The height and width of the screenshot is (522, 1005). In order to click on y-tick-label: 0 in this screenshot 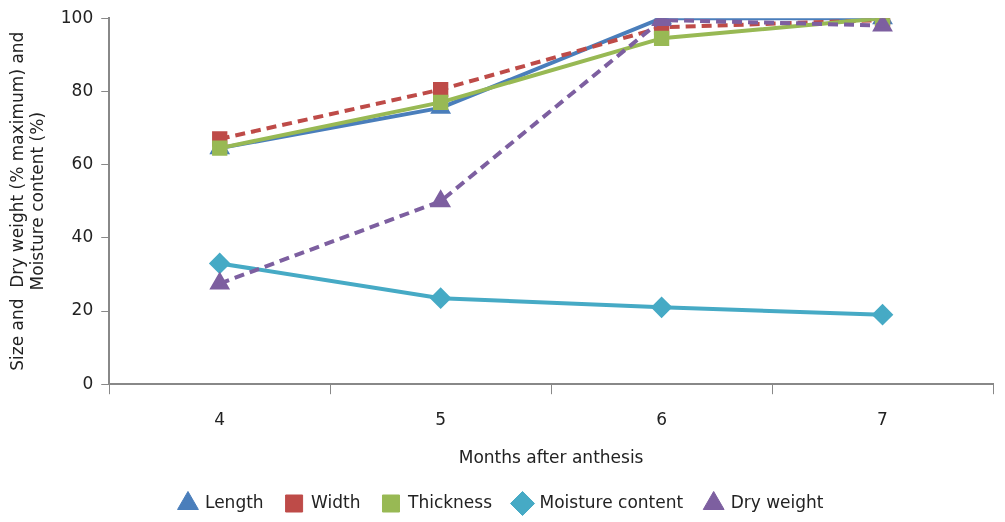, I will do `click(88, 382)`.